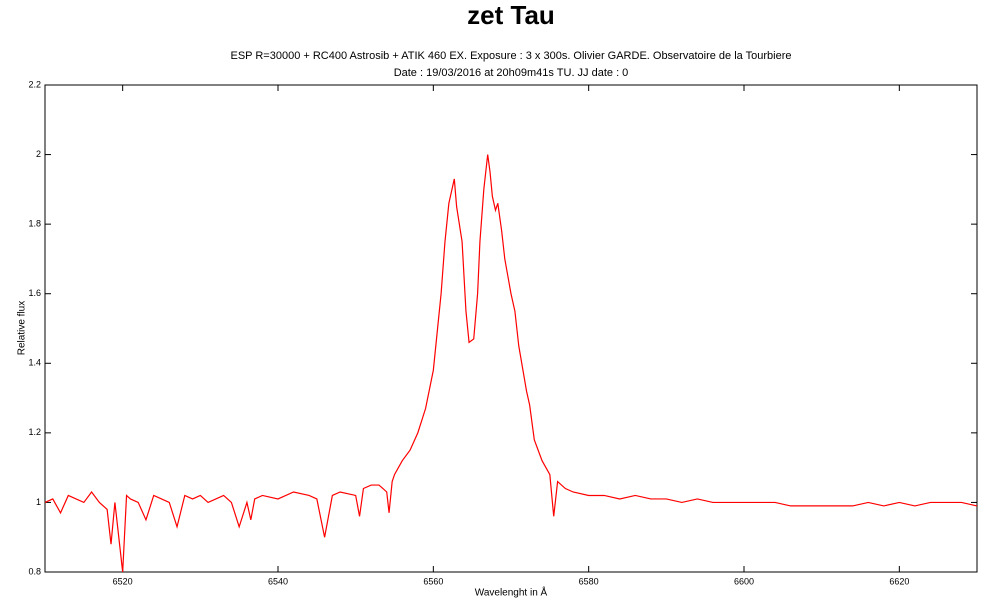  I want to click on x-tick-label: 6620, so click(899, 581).